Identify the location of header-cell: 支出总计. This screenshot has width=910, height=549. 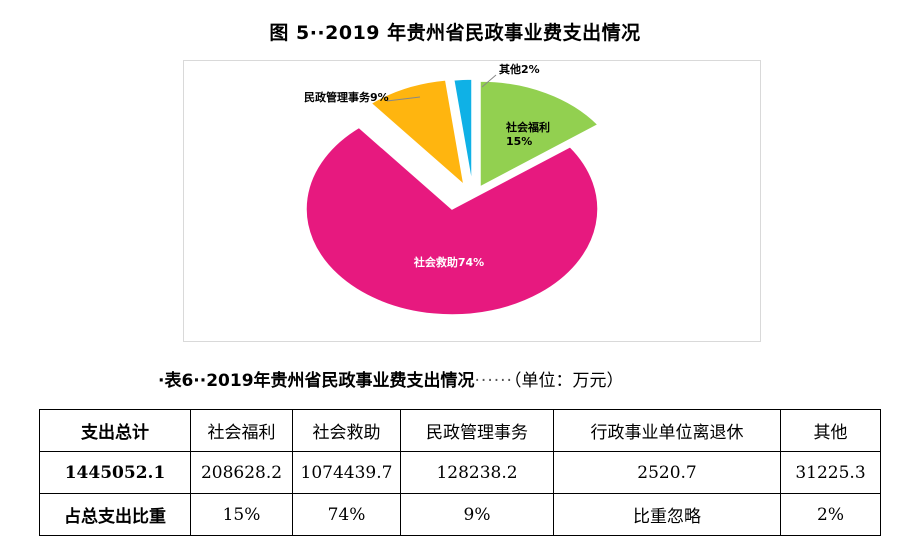
(115, 430).